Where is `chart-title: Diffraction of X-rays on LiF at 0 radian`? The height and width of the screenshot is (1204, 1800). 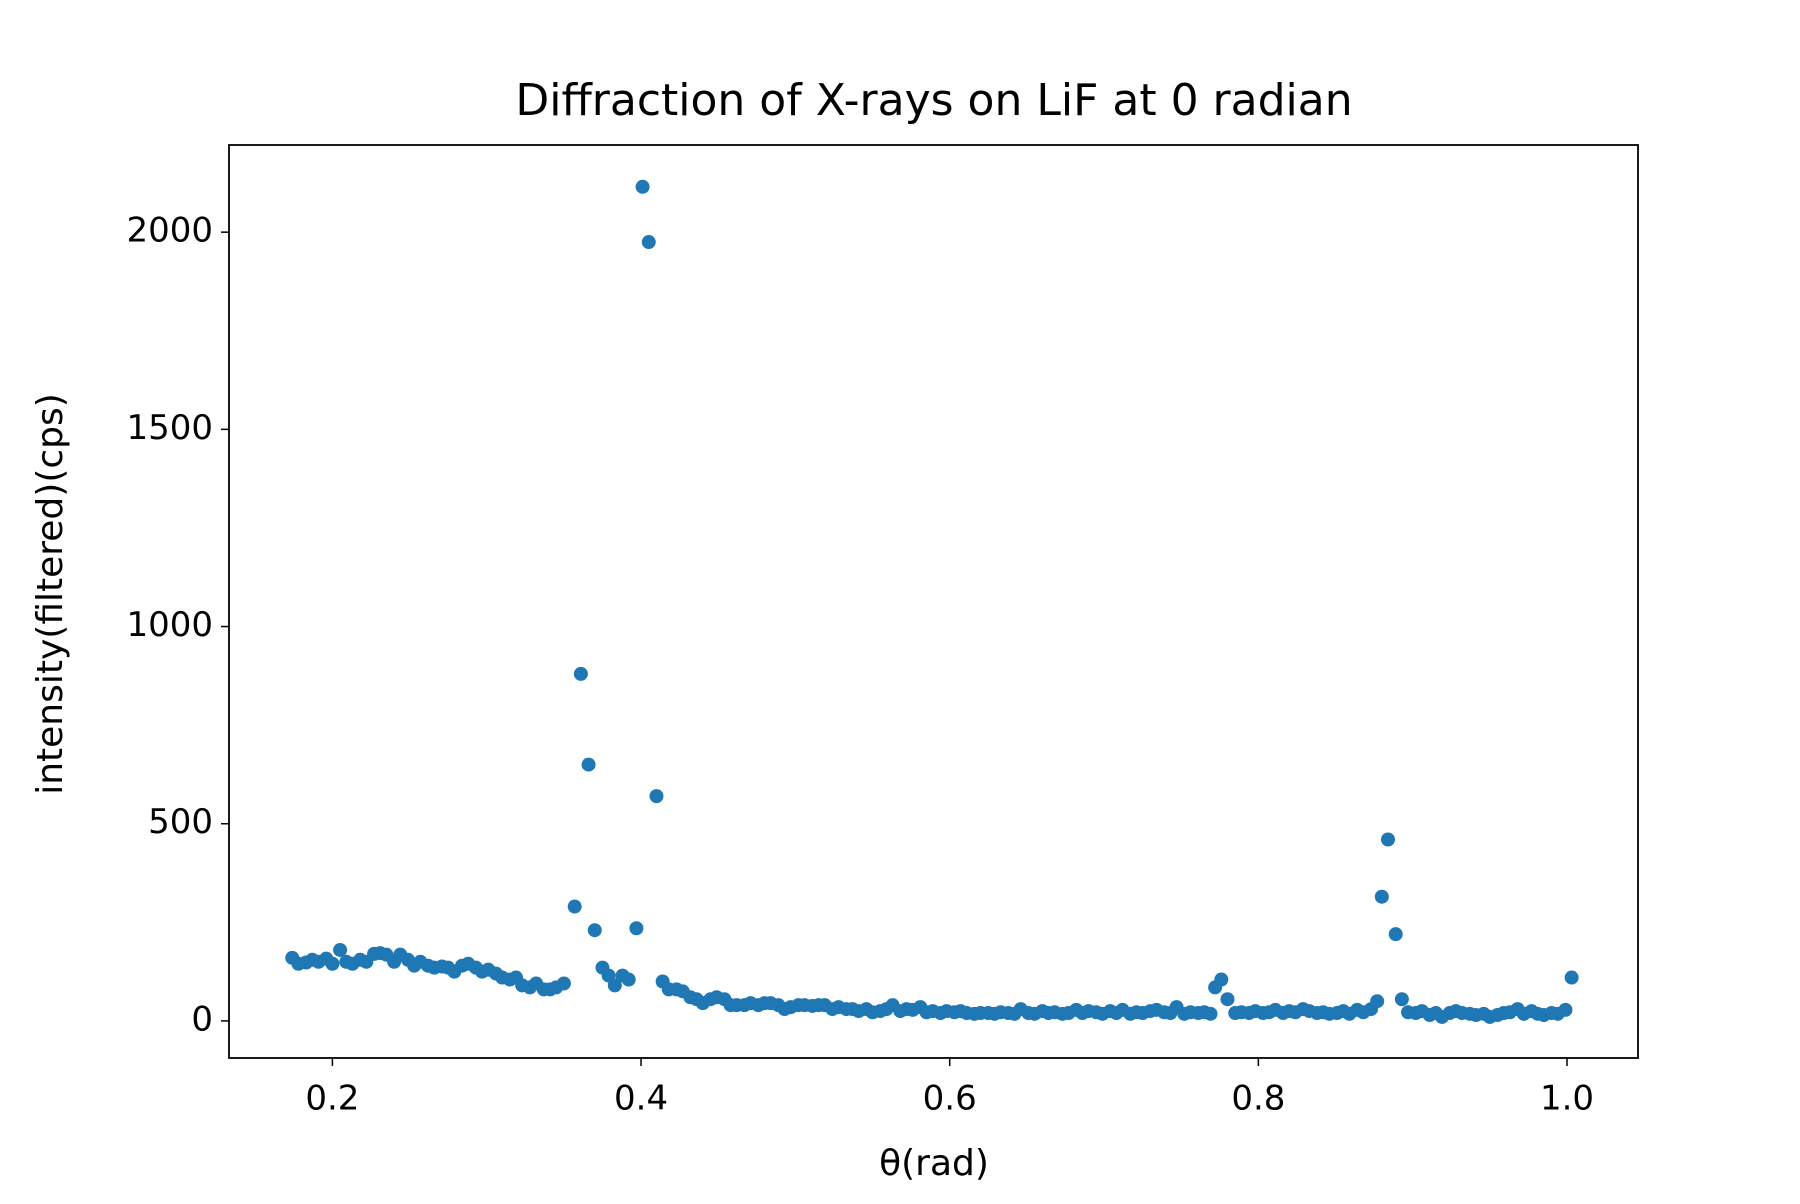
chart-title: Diffraction of X-rays on LiF at 0 radian is located at coordinates (933, 100).